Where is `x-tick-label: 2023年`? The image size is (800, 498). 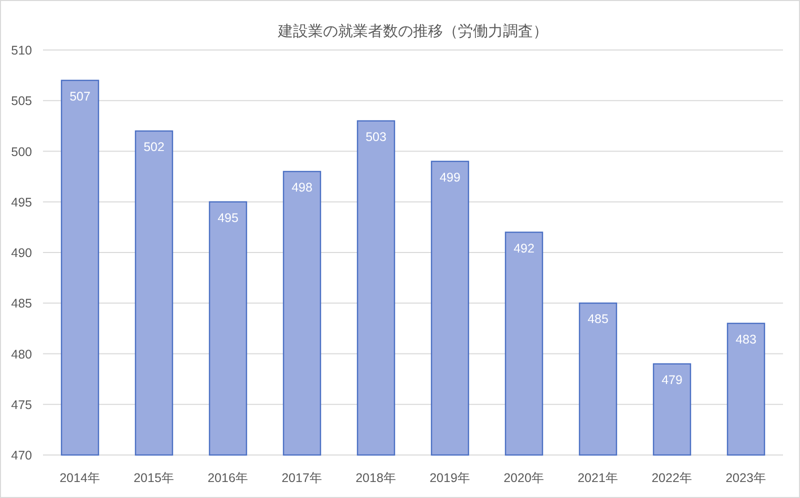 x-tick-label: 2023年 is located at coordinates (746, 478).